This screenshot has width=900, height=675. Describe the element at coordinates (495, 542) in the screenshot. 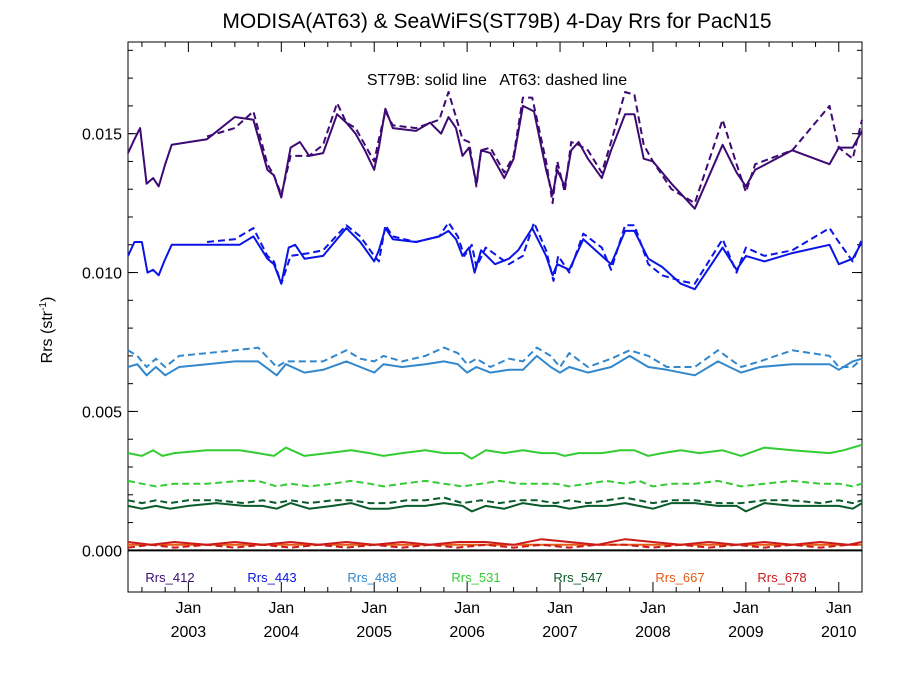

I see `series-line-rrs-678-st79b` at that location.